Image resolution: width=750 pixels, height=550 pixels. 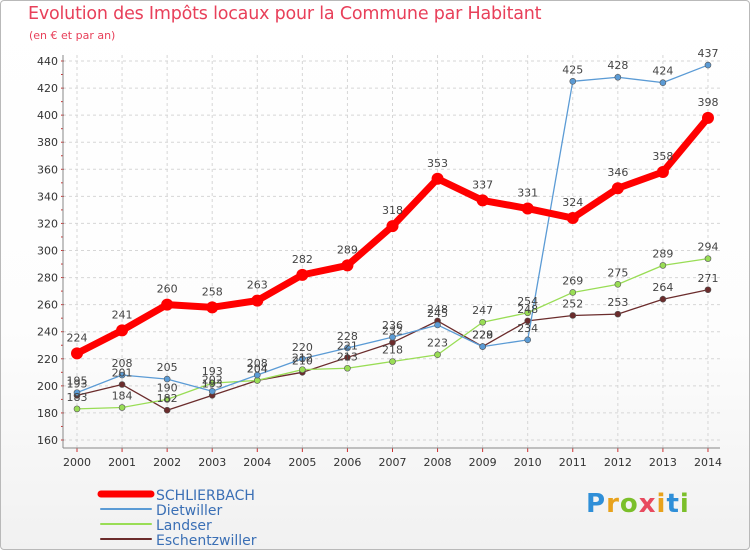 I want to click on y-tick-label: 300, so click(x=47, y=251).